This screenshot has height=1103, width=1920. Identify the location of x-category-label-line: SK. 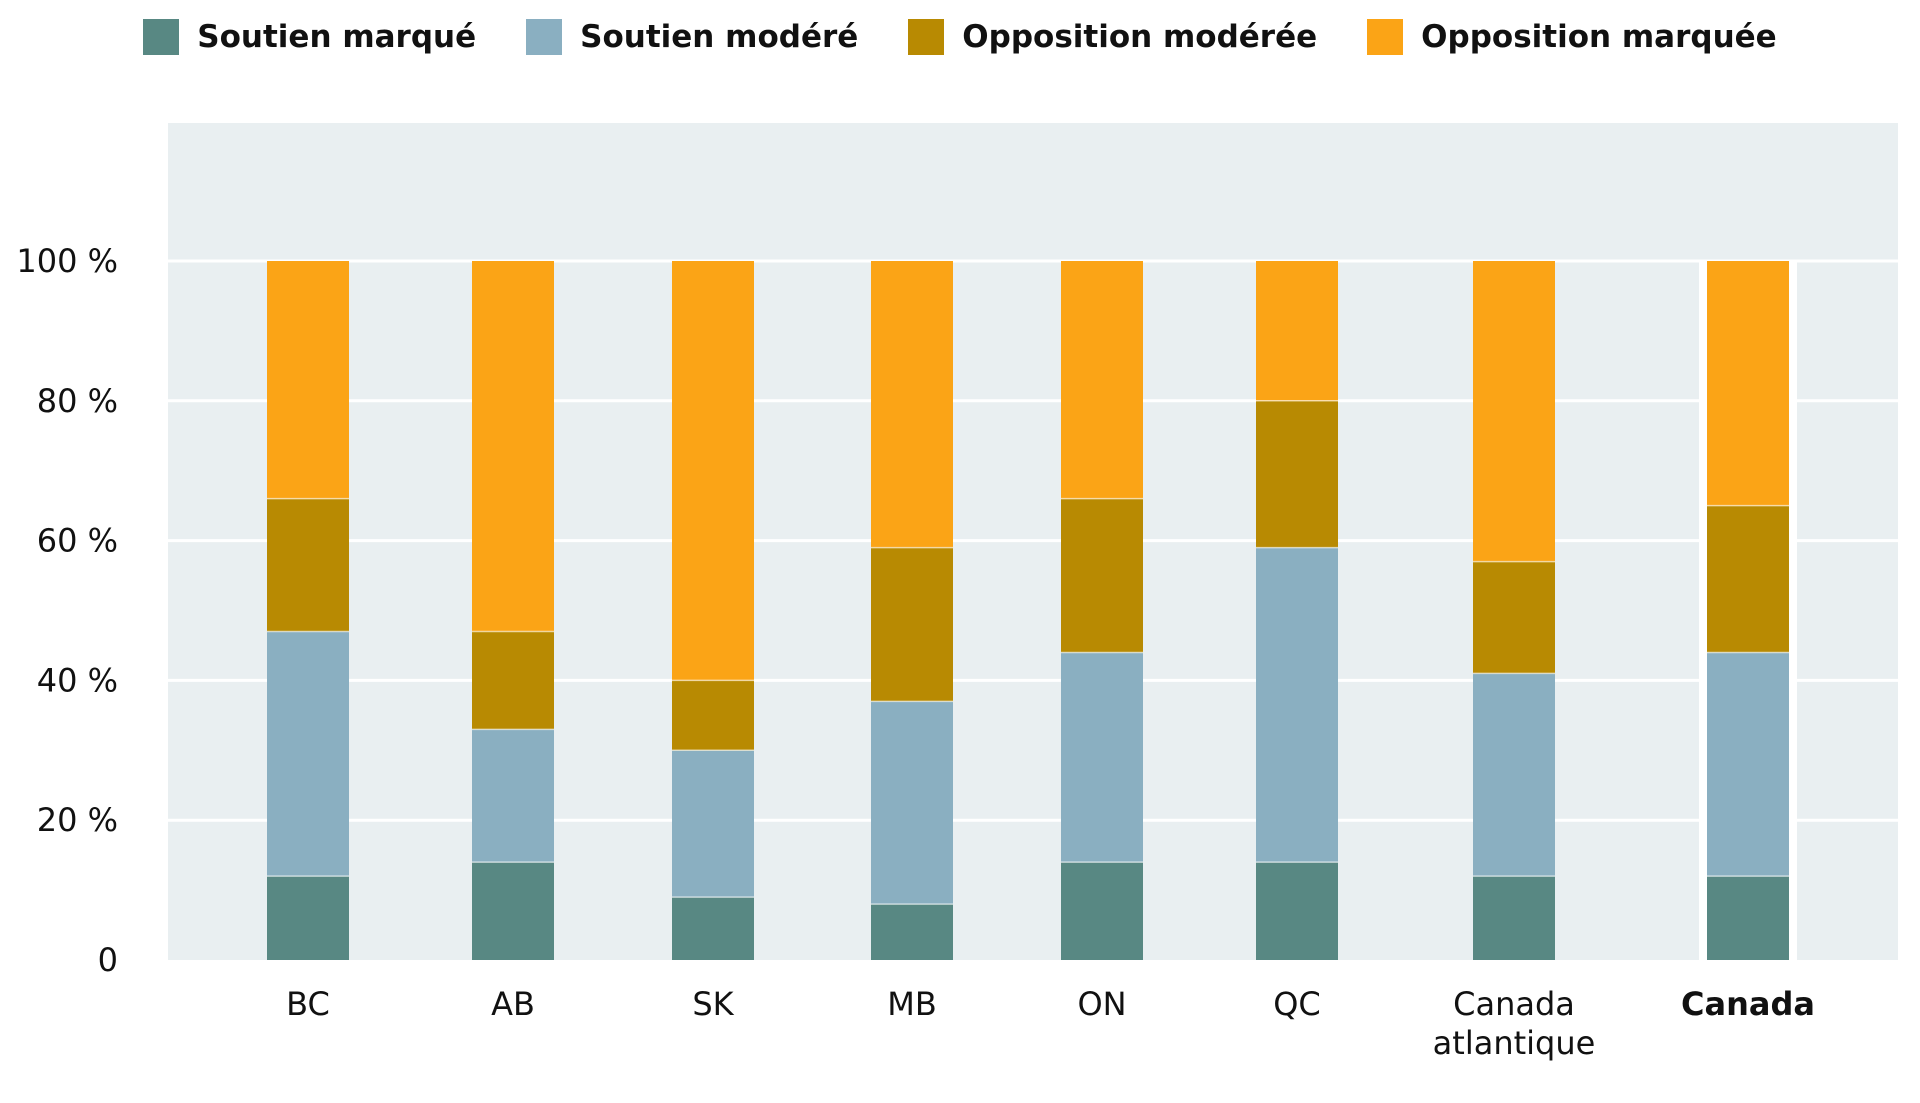
(713, 1004).